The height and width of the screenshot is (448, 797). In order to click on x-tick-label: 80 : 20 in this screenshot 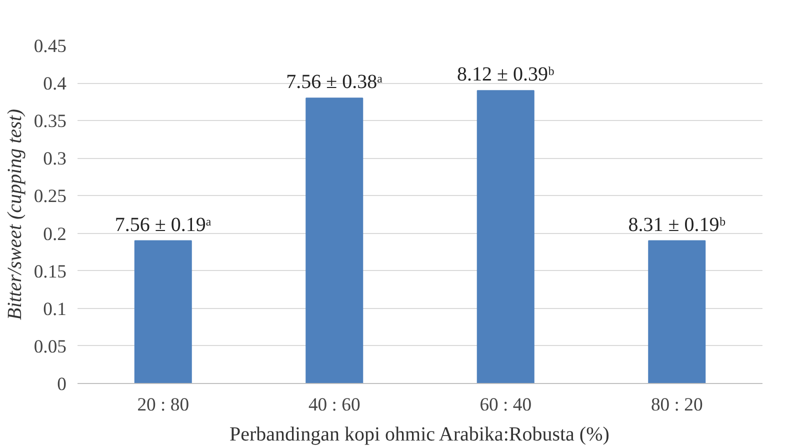, I will do `click(676, 405)`.